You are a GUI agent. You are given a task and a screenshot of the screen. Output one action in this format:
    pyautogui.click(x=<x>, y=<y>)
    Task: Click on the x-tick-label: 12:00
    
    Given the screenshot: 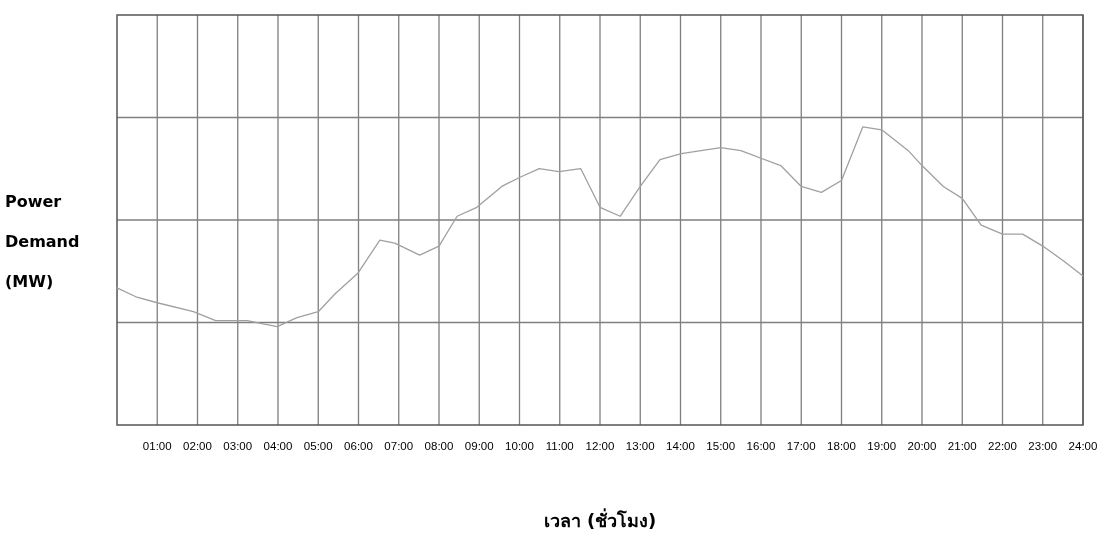 What is the action you would take?
    pyautogui.click(x=600, y=446)
    